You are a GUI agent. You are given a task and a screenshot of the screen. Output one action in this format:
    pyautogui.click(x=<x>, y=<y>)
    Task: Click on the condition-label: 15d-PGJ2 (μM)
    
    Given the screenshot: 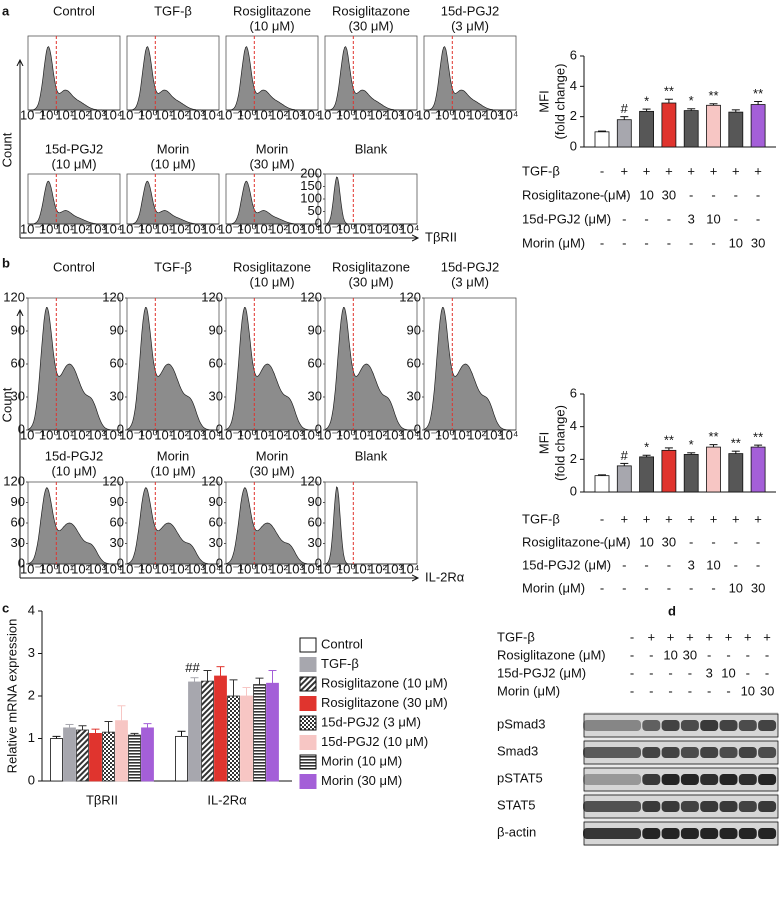 What is the action you would take?
    pyautogui.click(x=541, y=672)
    